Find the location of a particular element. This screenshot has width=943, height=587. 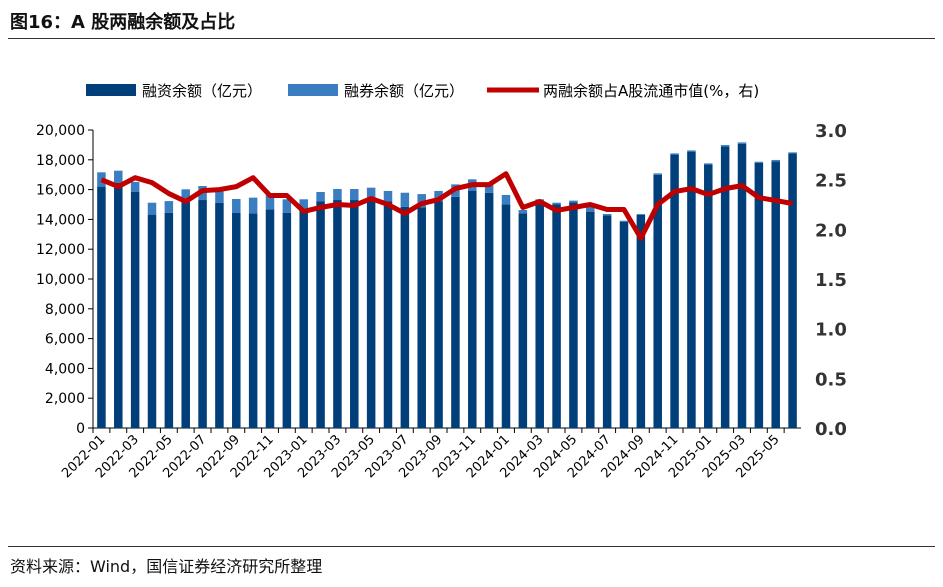

legend-label: 融资余额（亿元） is located at coordinates (202, 91).